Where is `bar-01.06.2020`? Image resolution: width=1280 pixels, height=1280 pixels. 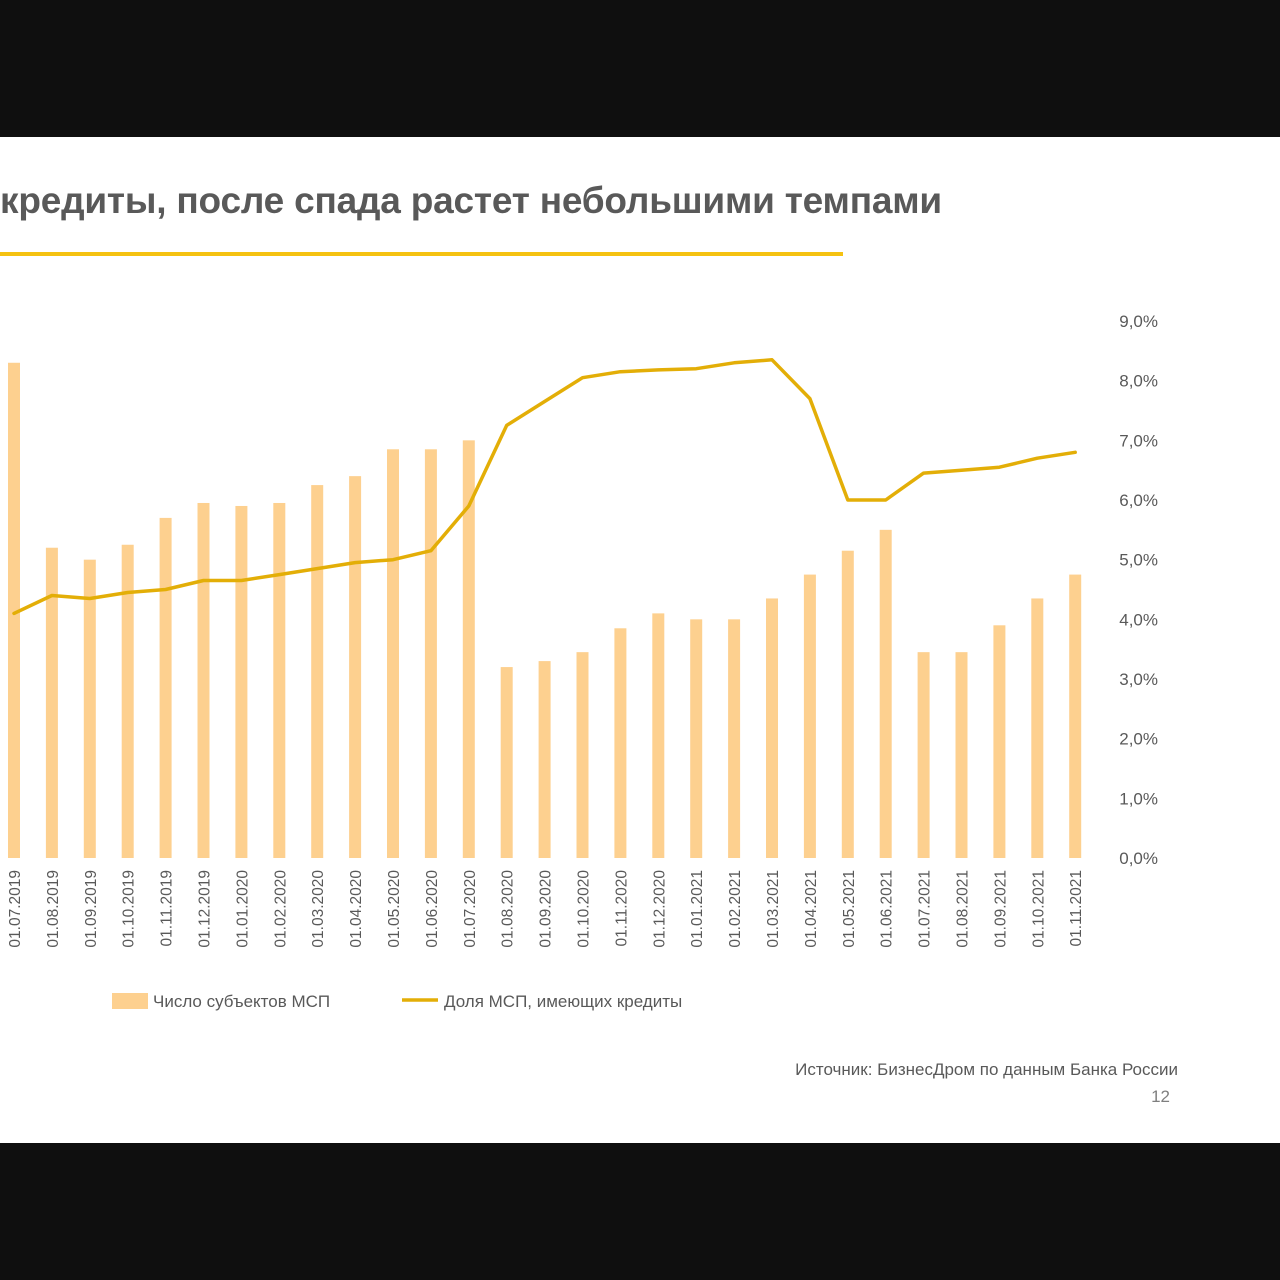 bar-01.06.2020 is located at coordinates (430, 653).